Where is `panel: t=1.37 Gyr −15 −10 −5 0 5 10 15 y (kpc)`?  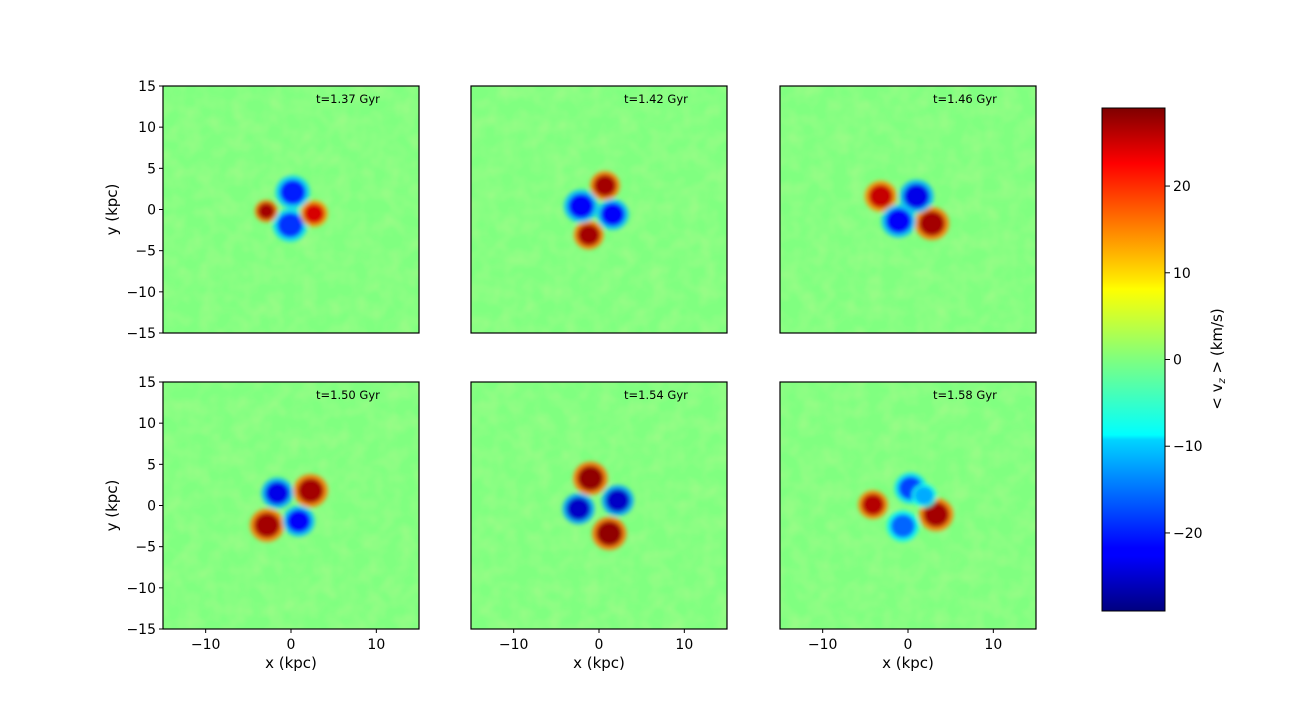 panel: t=1.37 Gyr −15 −10 −5 0 5 10 15 y (kpc) is located at coordinates (261, 210).